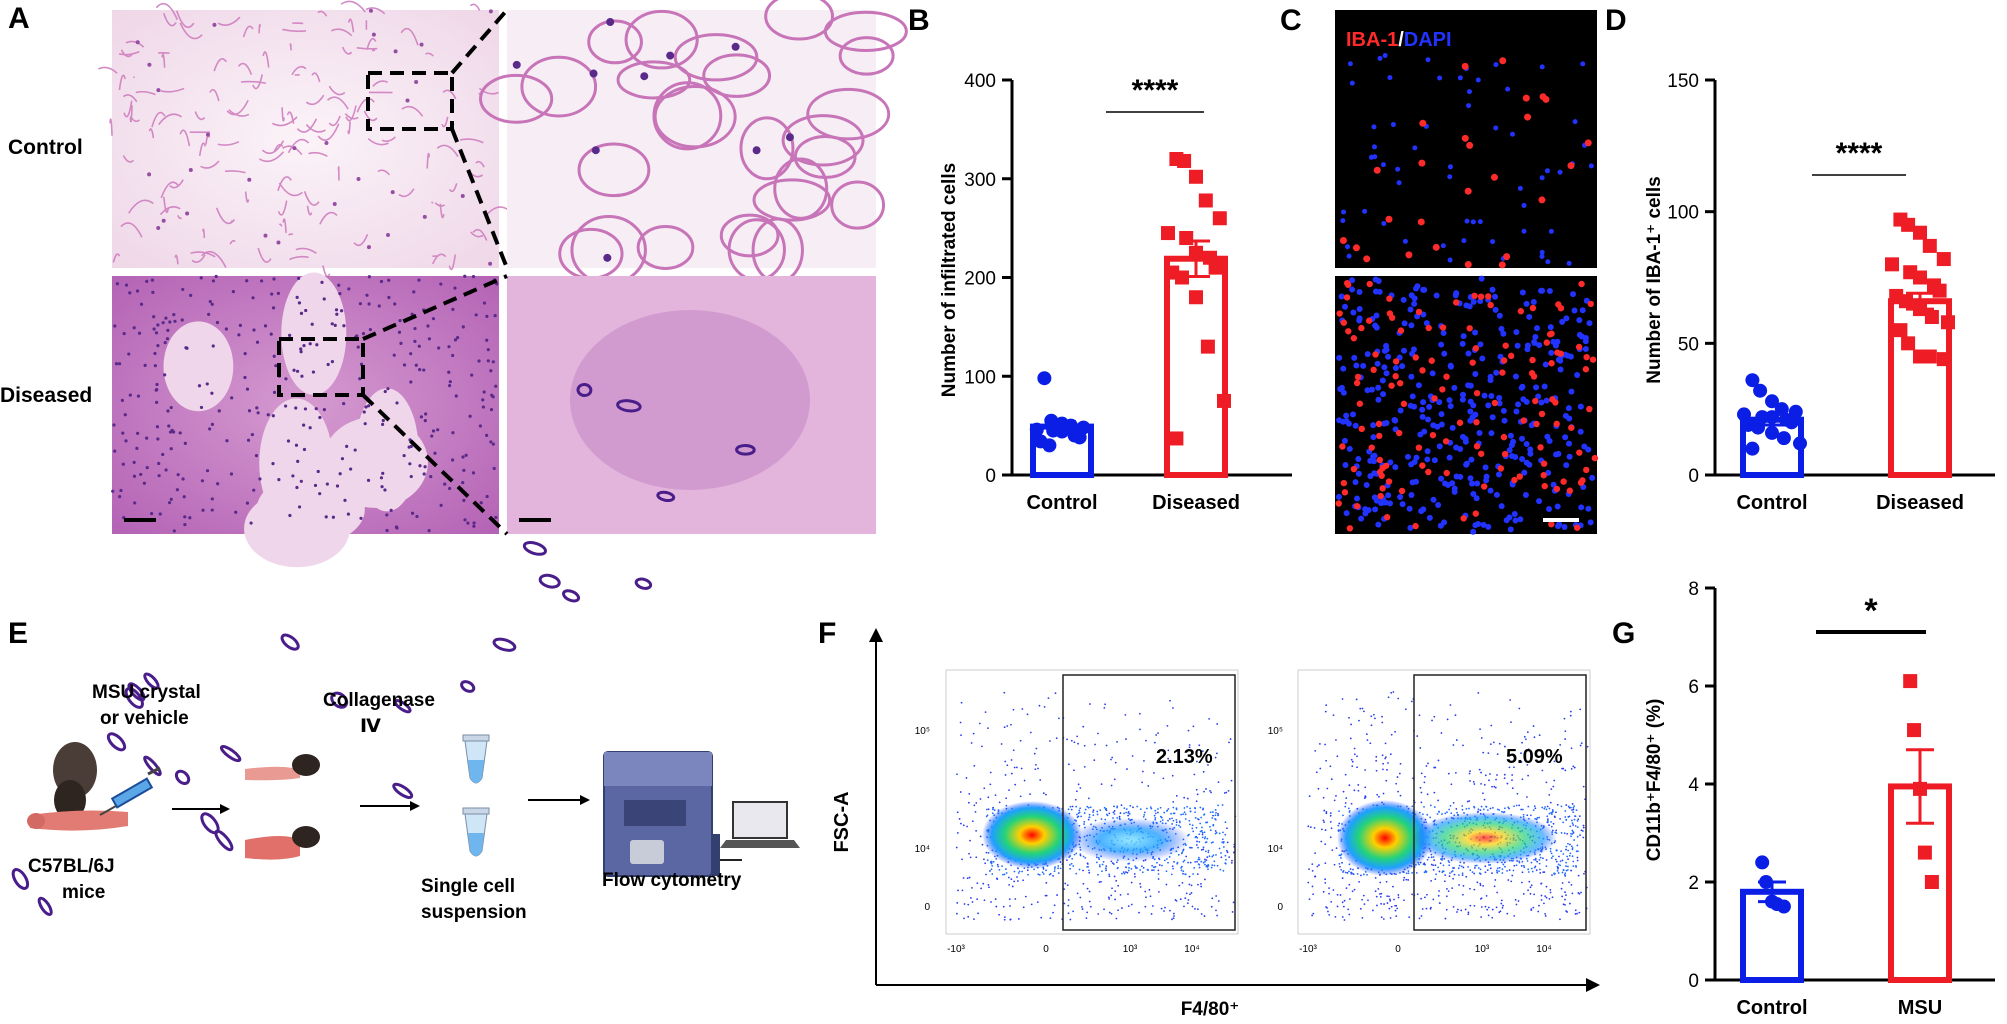 The width and height of the screenshot is (2007, 1024). I want to click on scale-bar, so click(535, 520).